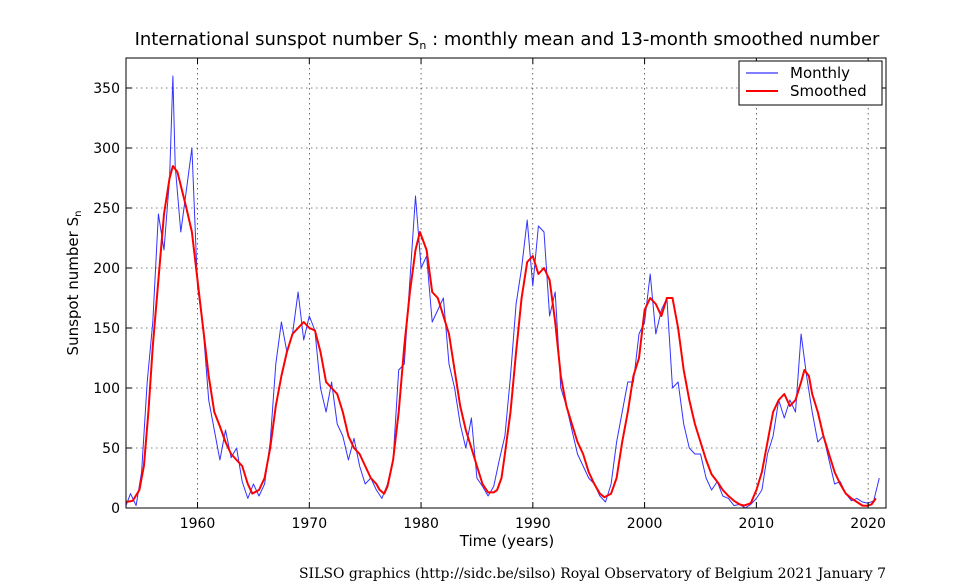  Describe the element at coordinates (422, 45) in the screenshot. I see `chart-title-subscript: n` at that location.